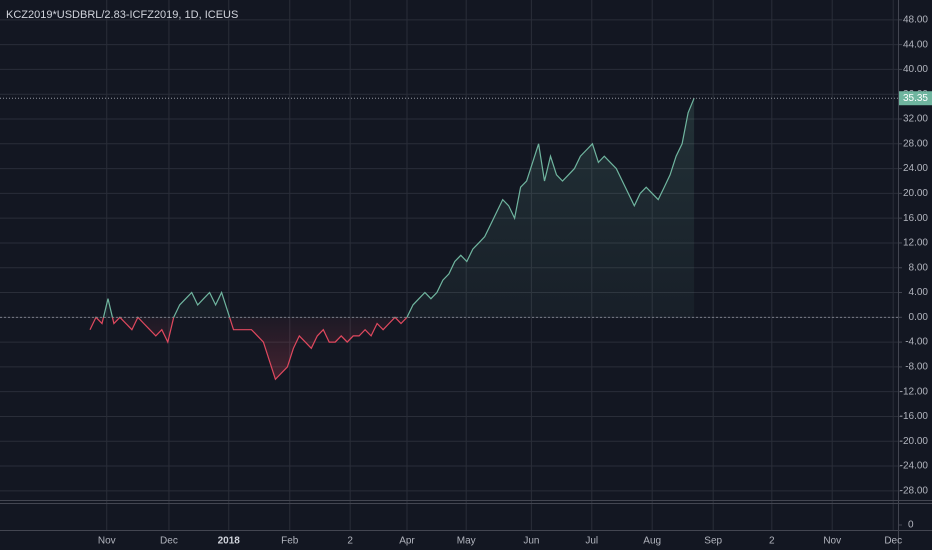 This screenshot has width=932, height=550. Describe the element at coordinates (915, 44) in the screenshot. I see `y-tick-label: 44.00` at that location.